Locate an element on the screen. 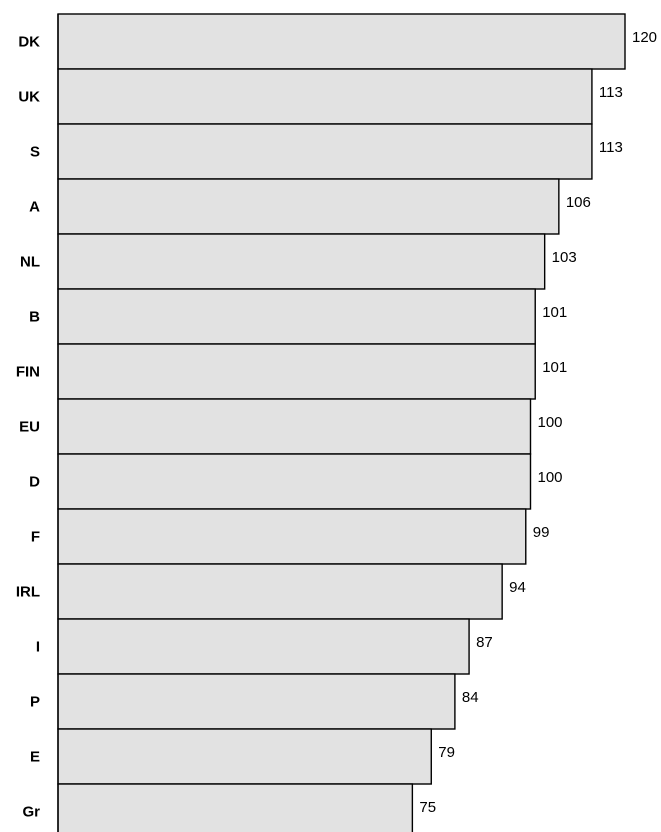 The image size is (661, 832). value-label-s: 113 is located at coordinates (611, 147).